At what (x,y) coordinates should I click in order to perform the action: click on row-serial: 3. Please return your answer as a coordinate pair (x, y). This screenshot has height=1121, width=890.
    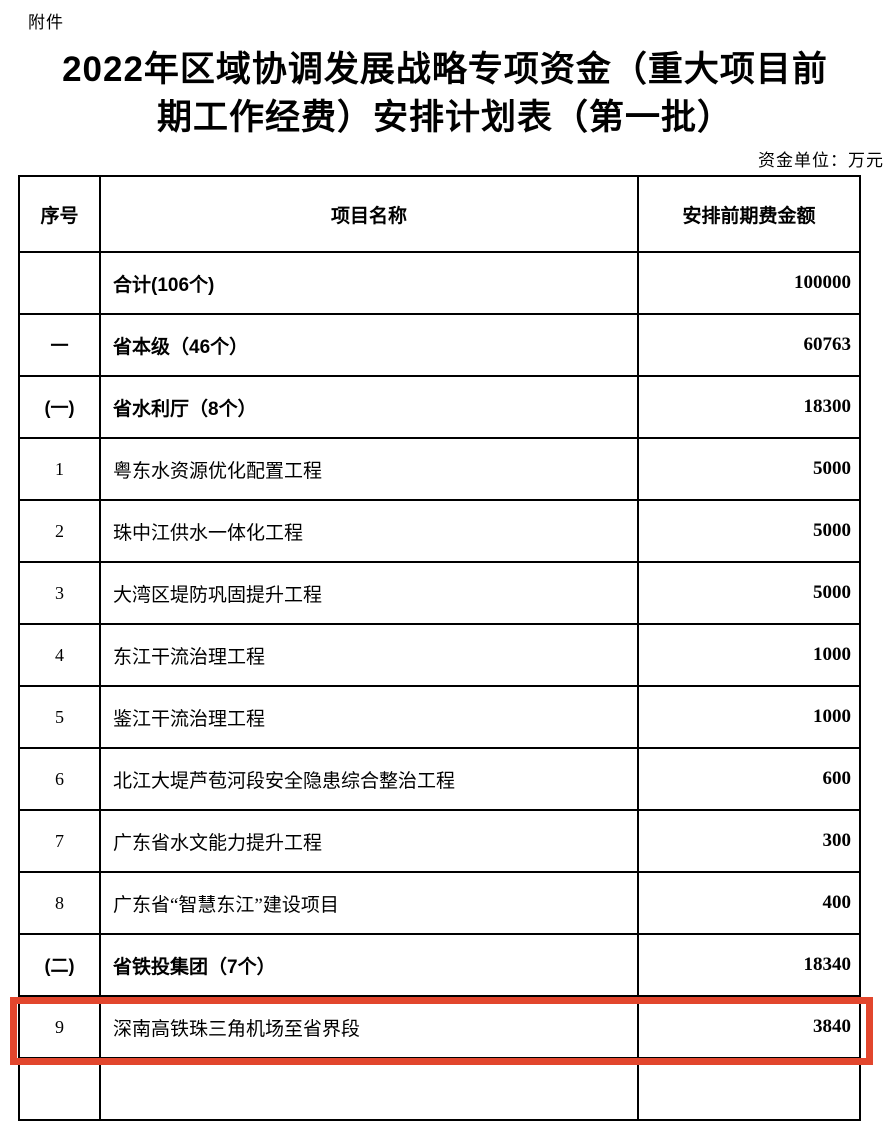
    Looking at the image, I should click on (59, 593).